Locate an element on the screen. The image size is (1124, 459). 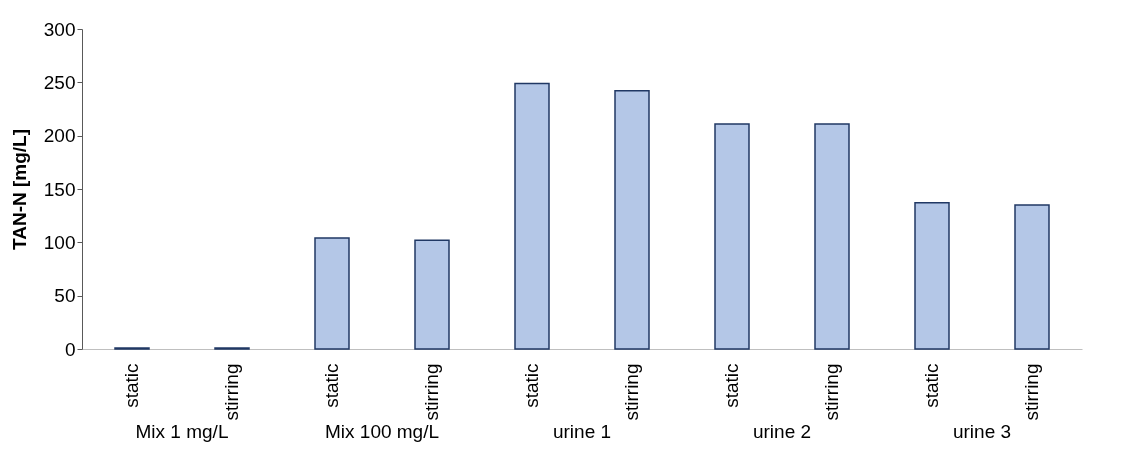
text: Mix 100 mg/L is located at coordinates (382, 431).